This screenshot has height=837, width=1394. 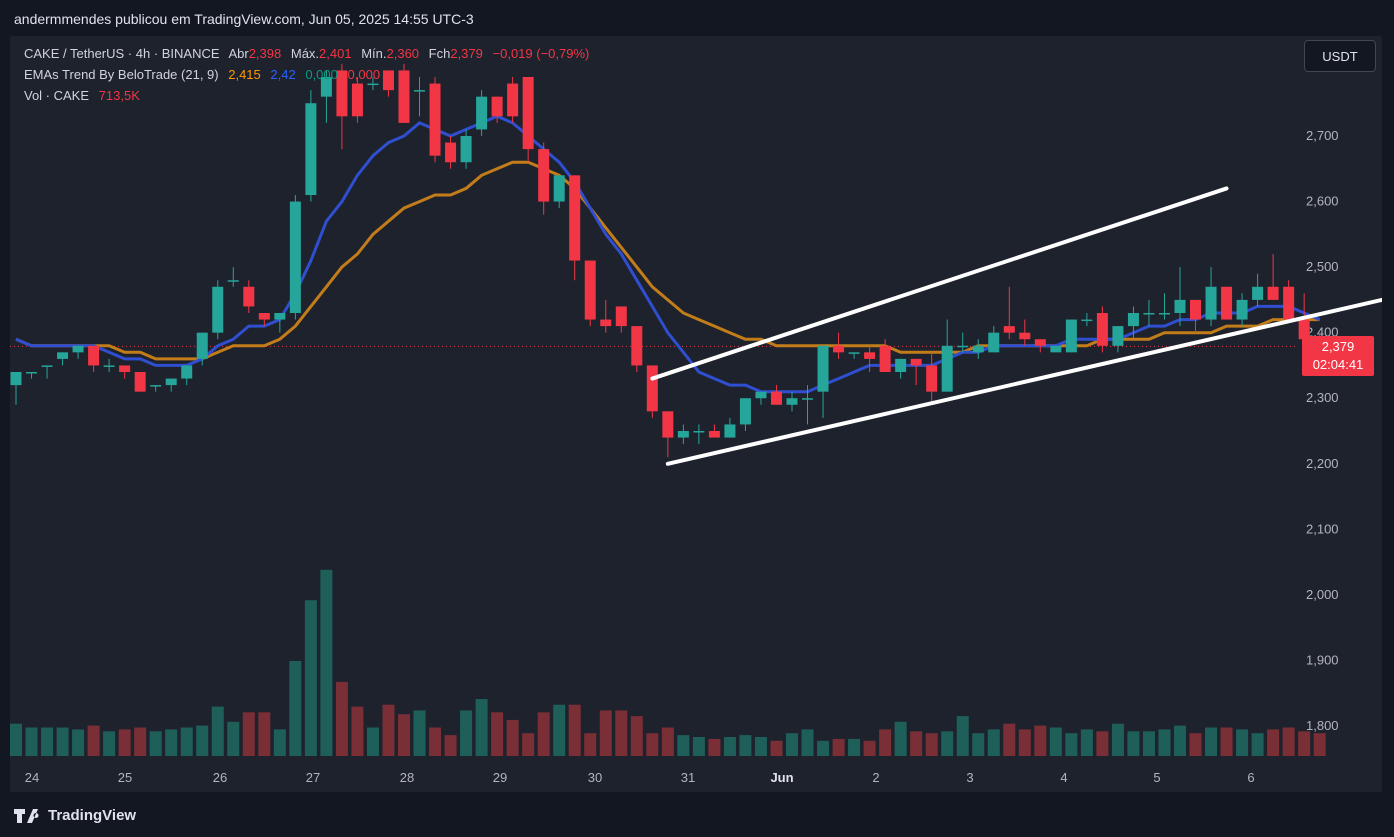 I want to click on volume-indicator-name: Vol · CAKE, so click(x=57, y=95).